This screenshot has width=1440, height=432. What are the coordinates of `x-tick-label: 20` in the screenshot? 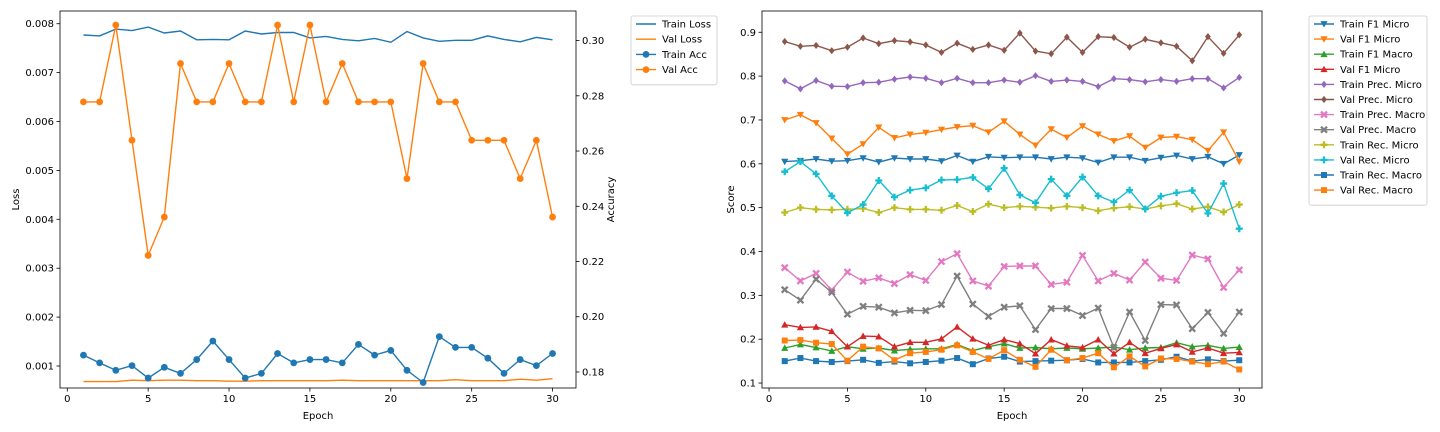 It's located at (390, 399).